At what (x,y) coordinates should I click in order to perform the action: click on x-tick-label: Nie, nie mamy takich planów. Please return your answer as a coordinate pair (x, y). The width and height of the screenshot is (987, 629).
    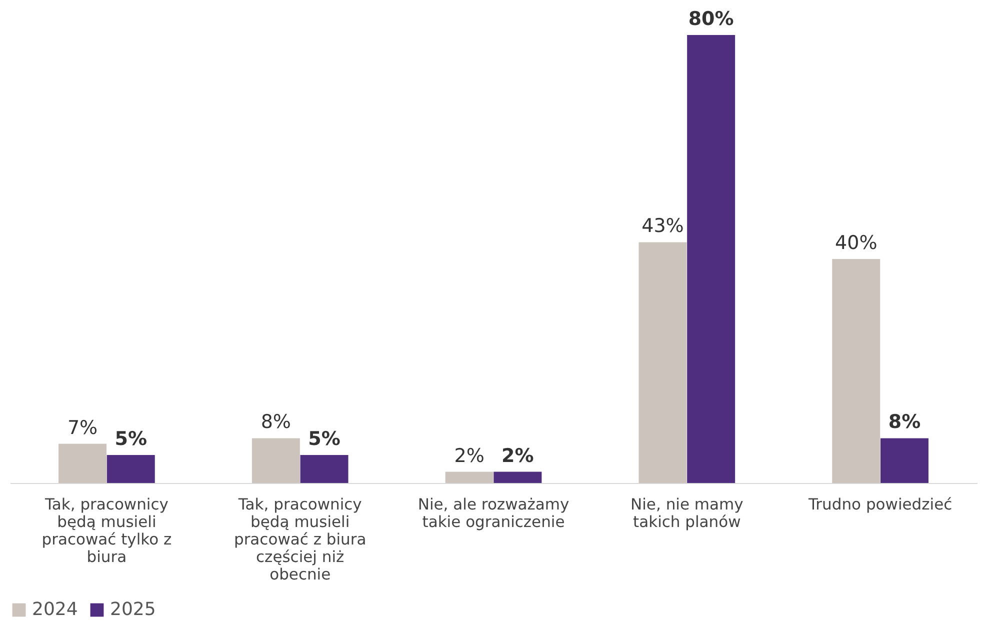
    Looking at the image, I should click on (687, 513).